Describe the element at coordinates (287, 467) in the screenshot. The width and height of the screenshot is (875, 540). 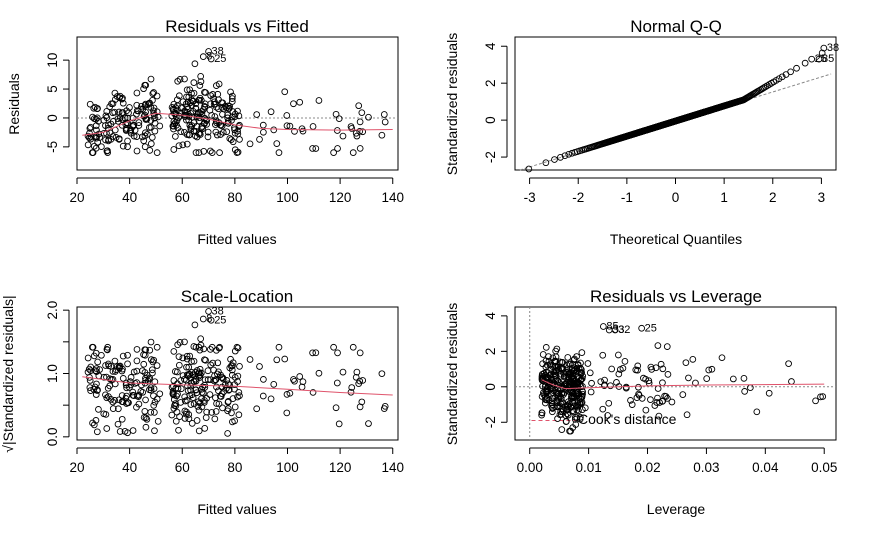
I see `x-tick-label: 100` at that location.